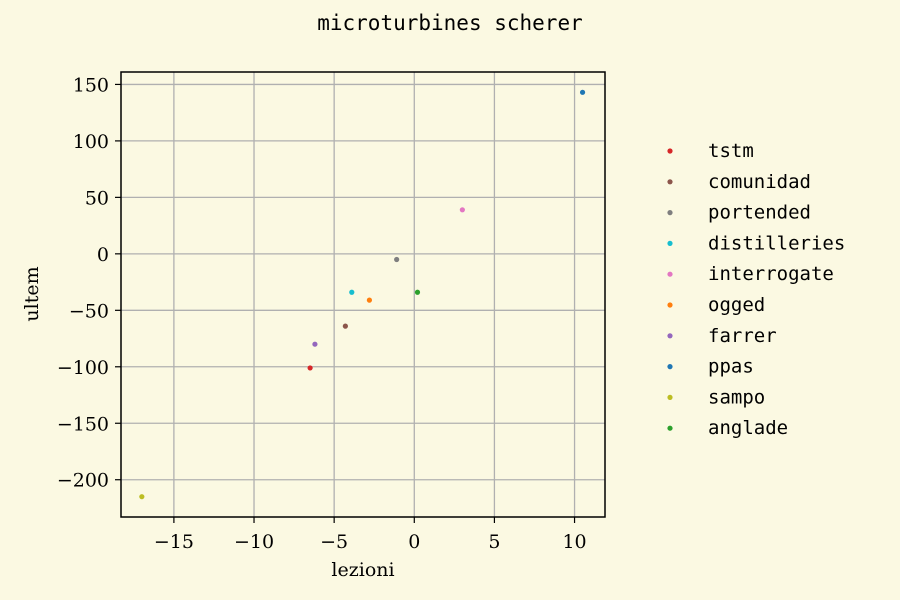  Describe the element at coordinates (748, 428) in the screenshot. I see `legend-label: anglade` at that location.